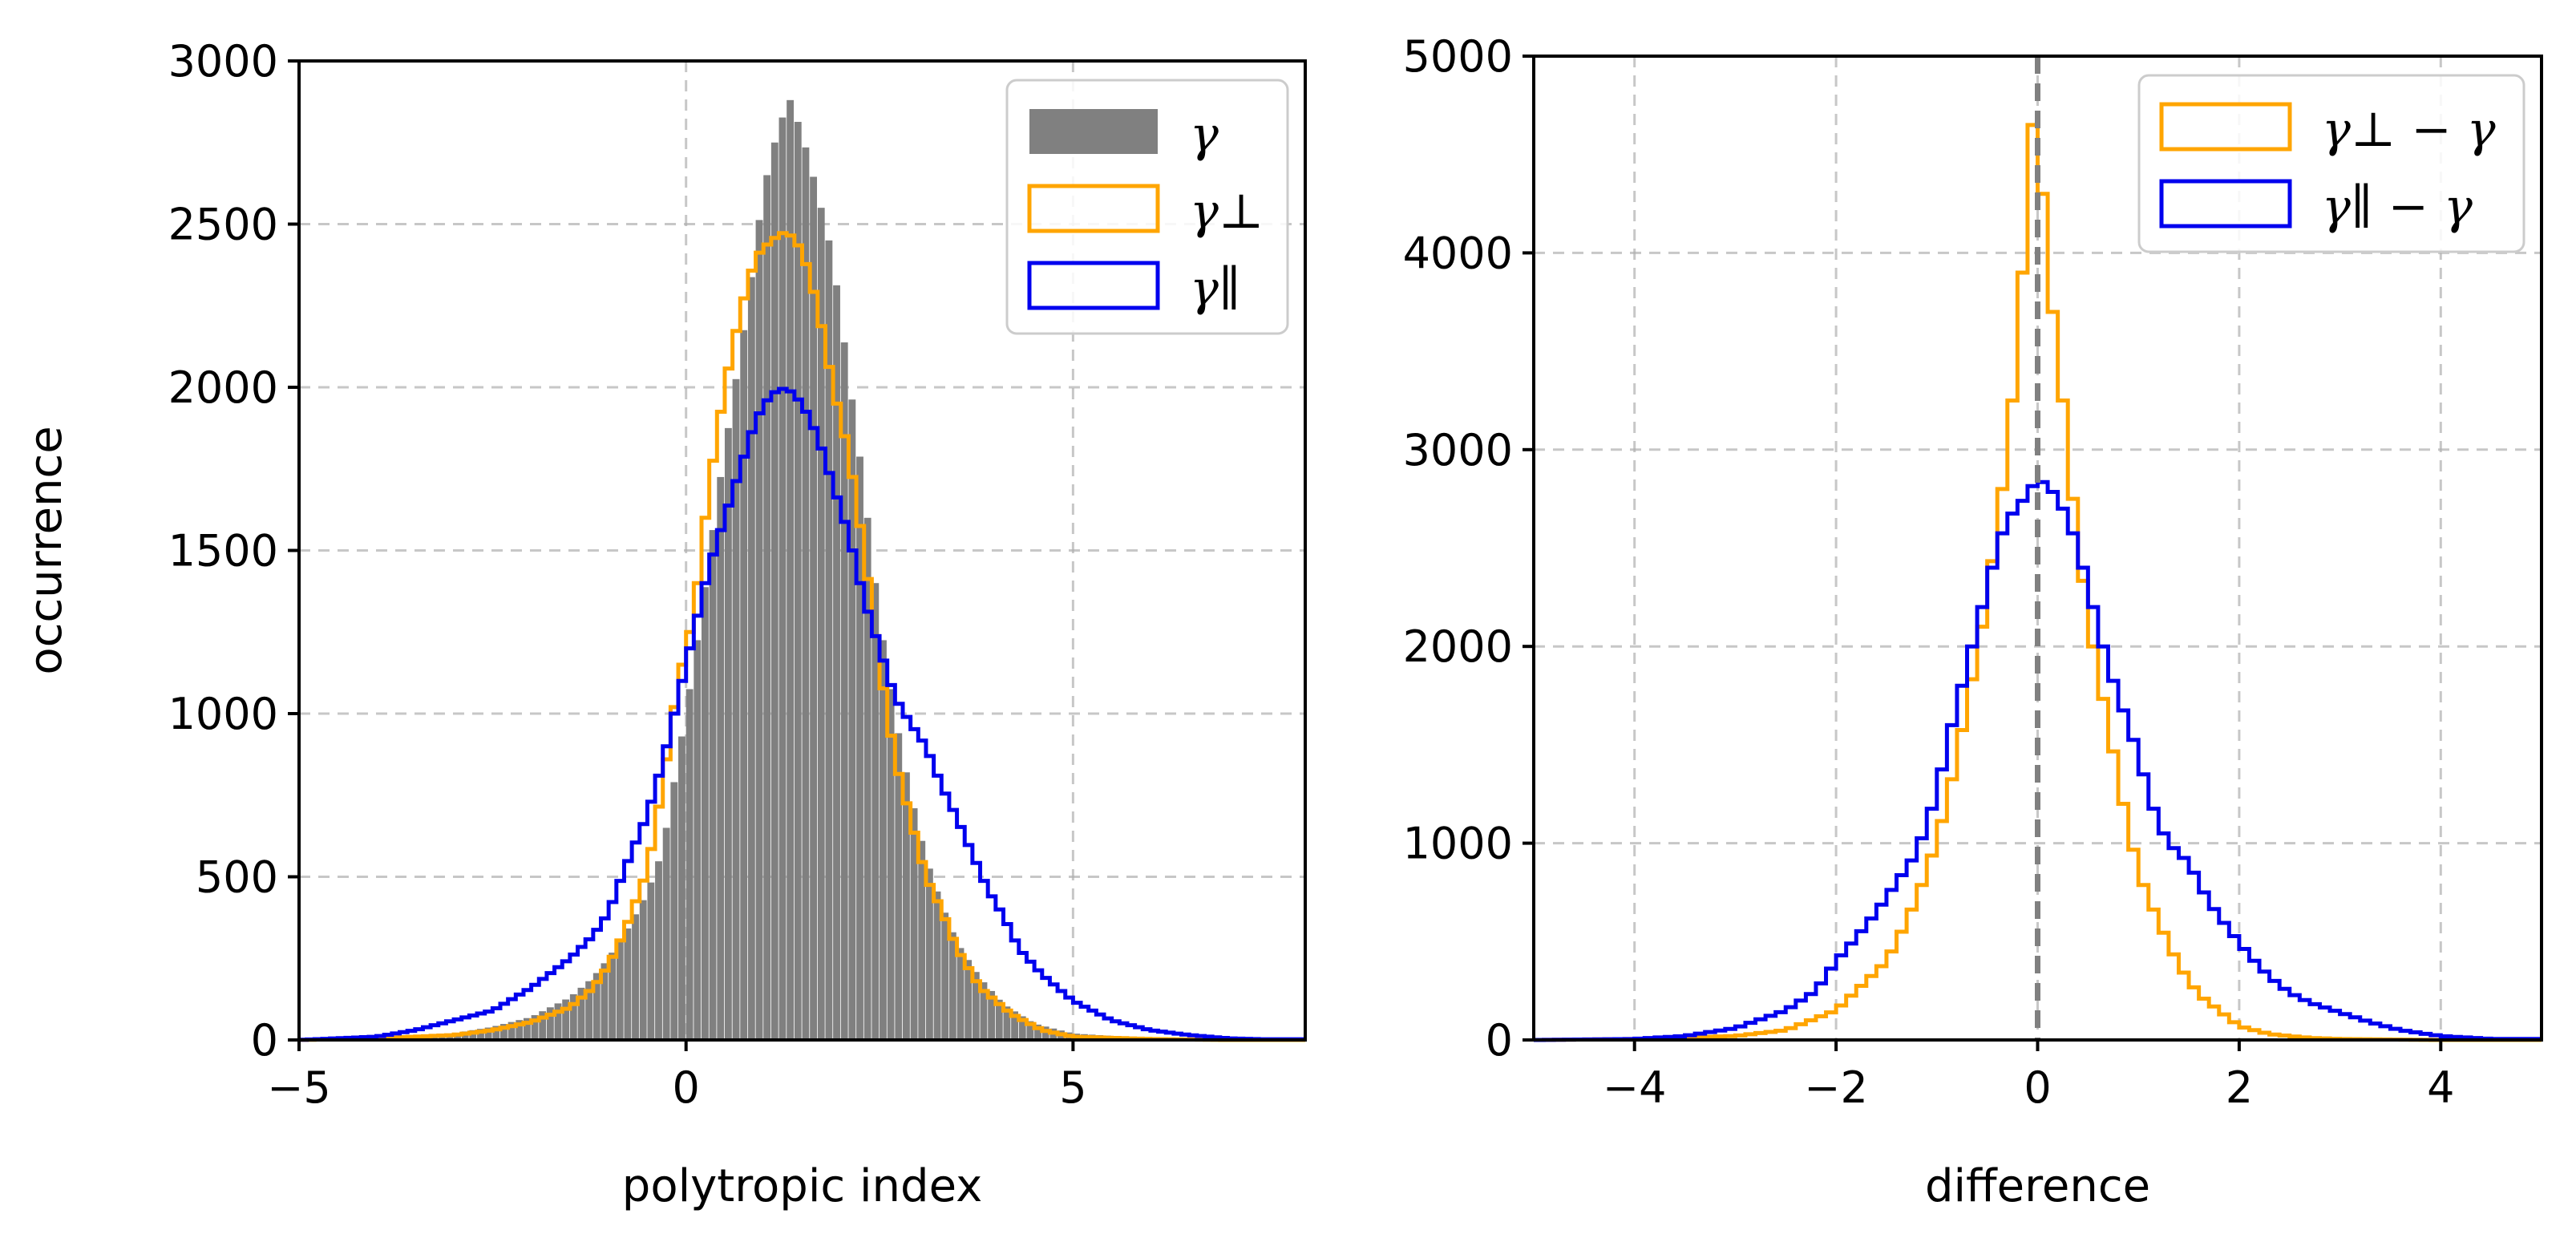  I want to click on left-legend: γ γ⊥ γ∥, so click(1147, 207).